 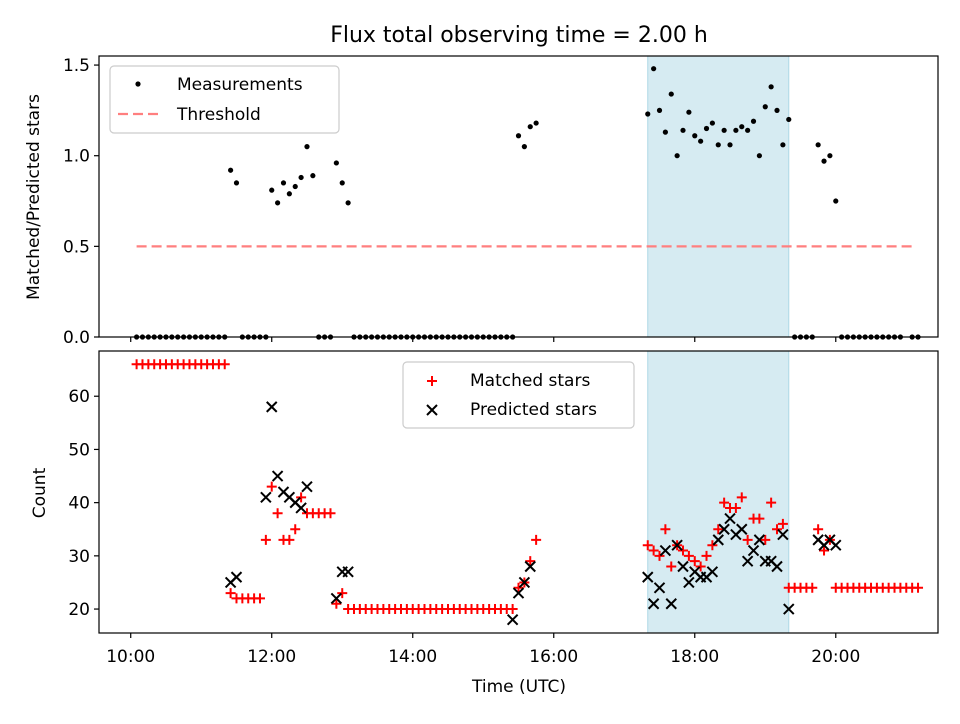 What do you see at coordinates (432, 410) in the screenshot?
I see `legend-predicted-marker` at bounding box center [432, 410].